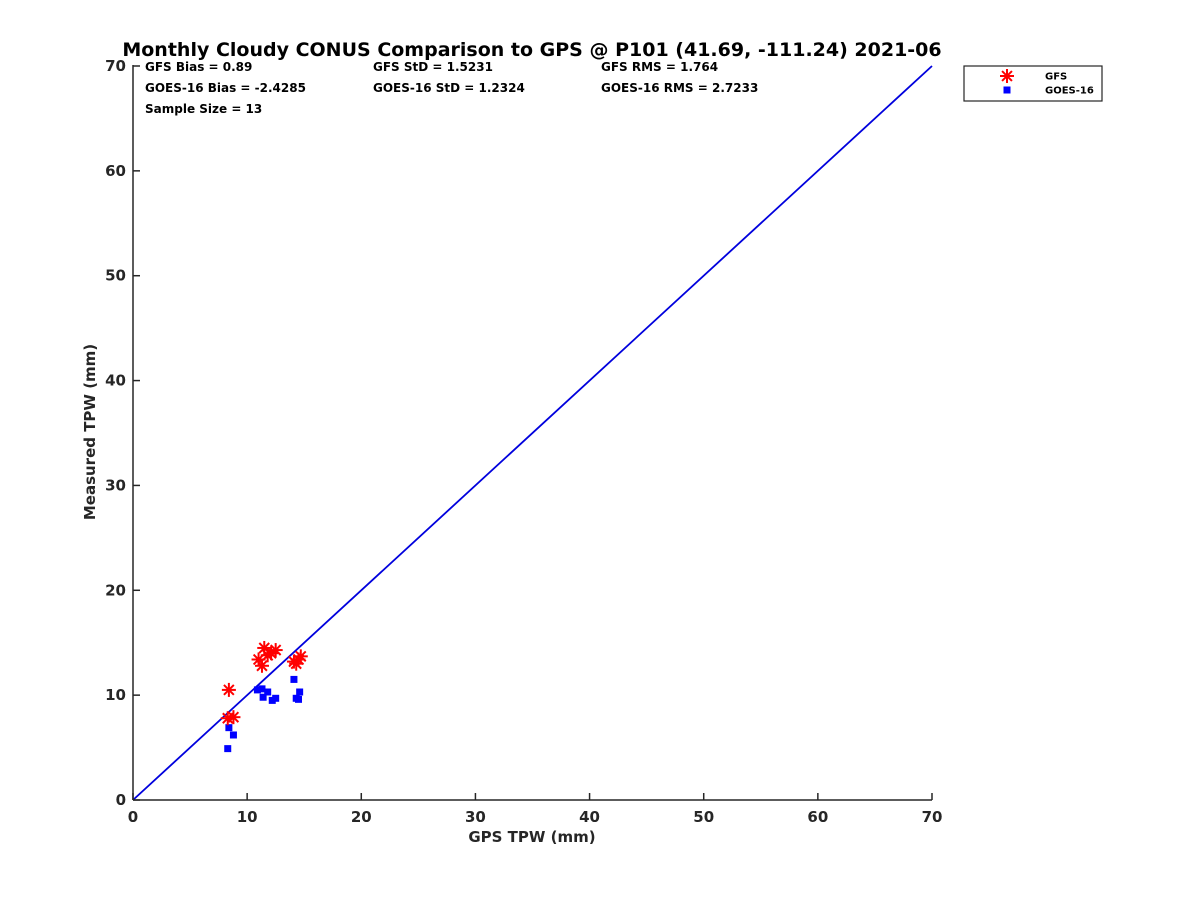  Describe the element at coordinates (115, 381) in the screenshot. I see `y-tick-label: 40` at that location.